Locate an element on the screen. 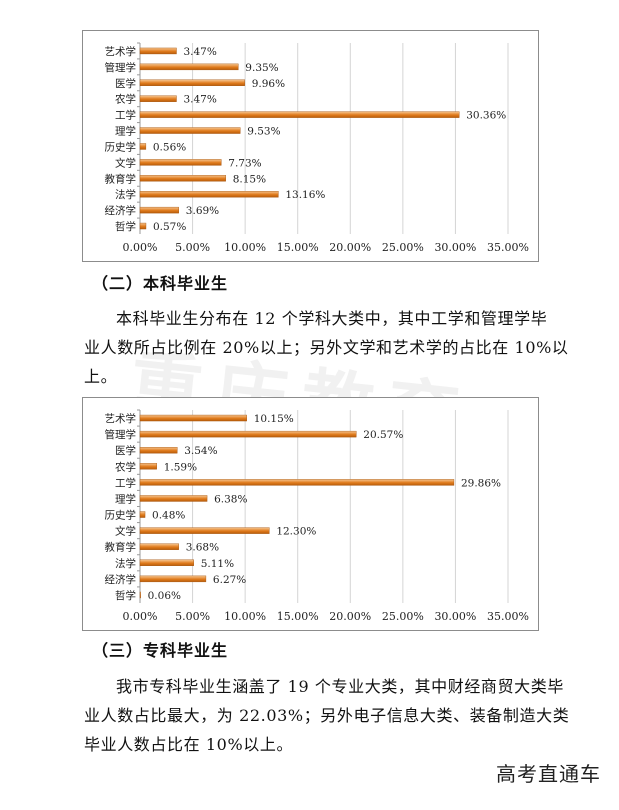  data-label: 3.68% is located at coordinates (202, 548).